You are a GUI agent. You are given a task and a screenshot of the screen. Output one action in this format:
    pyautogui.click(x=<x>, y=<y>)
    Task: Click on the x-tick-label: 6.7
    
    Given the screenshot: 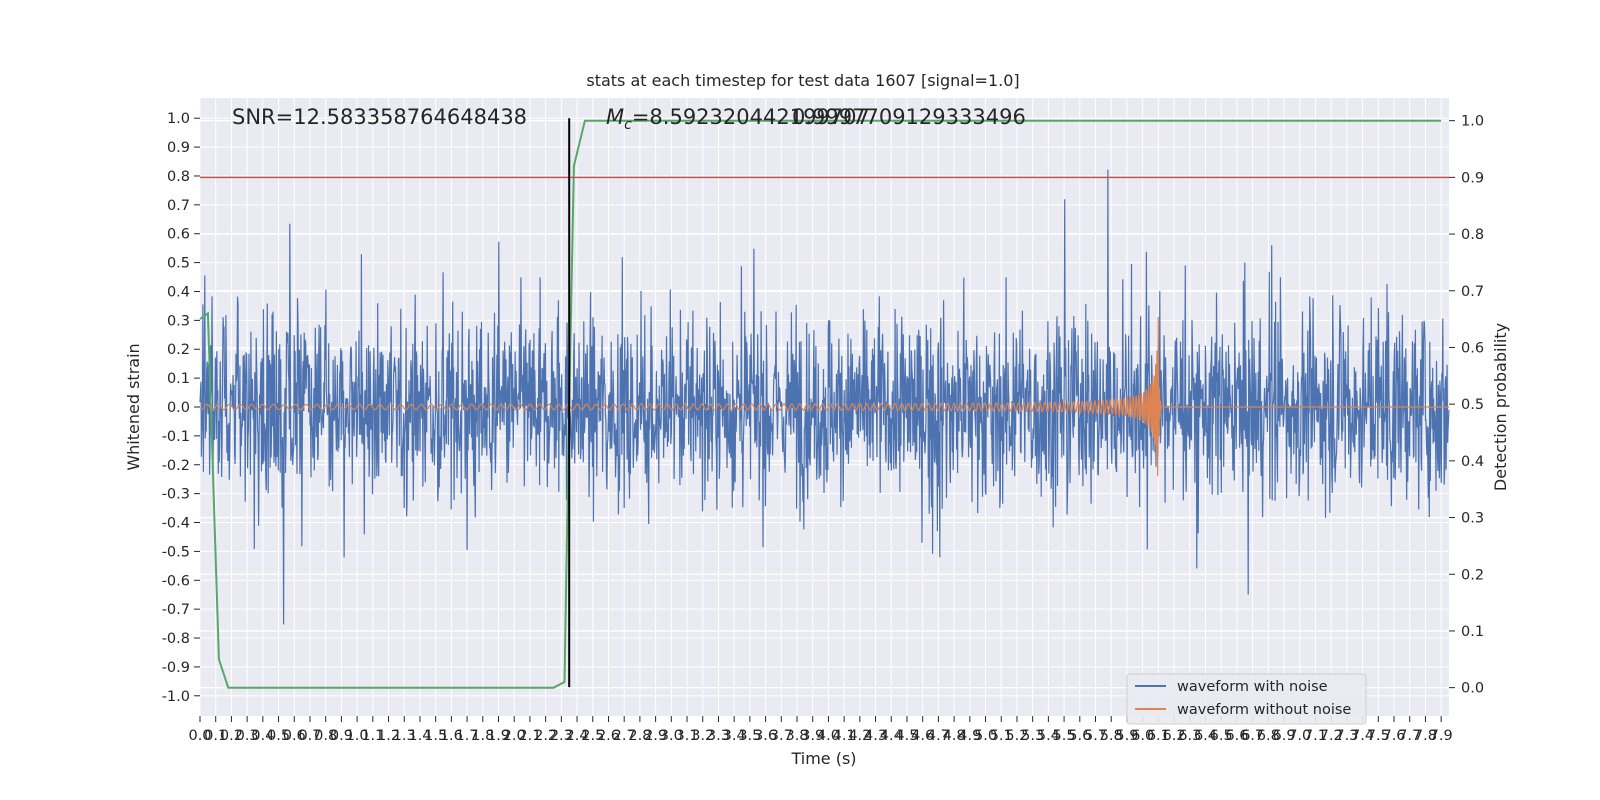 What is the action you would take?
    pyautogui.click(x=1252, y=736)
    